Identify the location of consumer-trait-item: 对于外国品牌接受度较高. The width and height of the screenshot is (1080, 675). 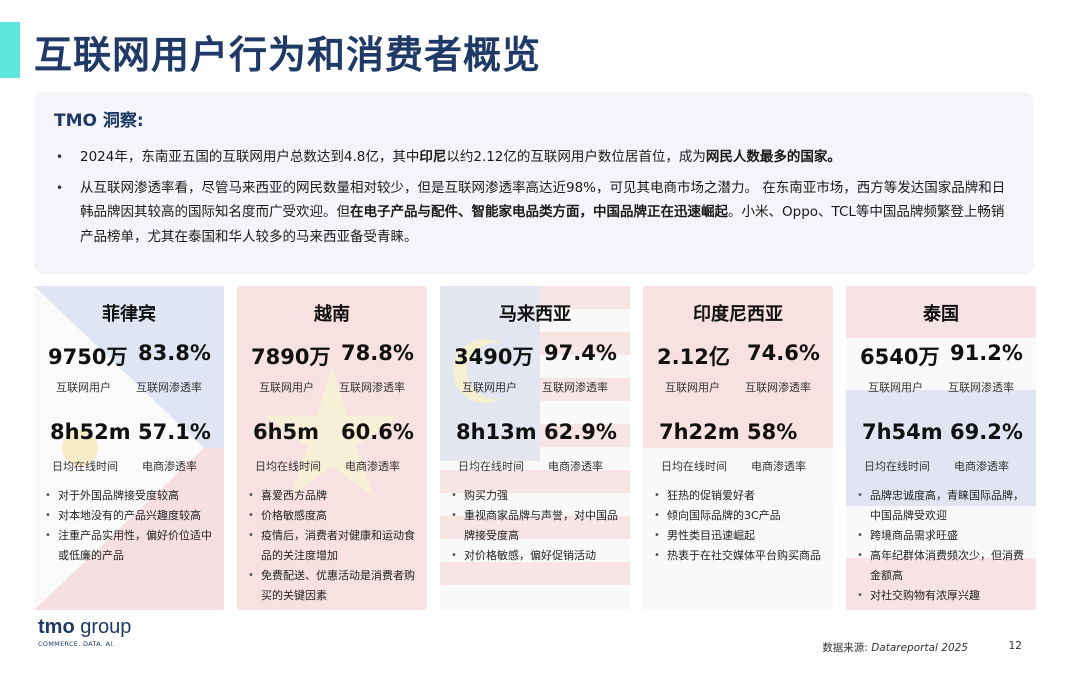
(130, 496).